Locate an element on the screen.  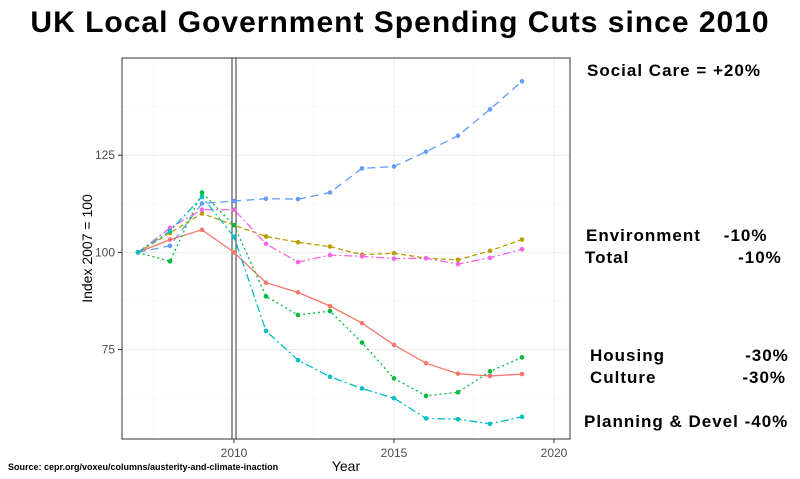
annotation-social-care: Social Care = +20% is located at coordinates (674, 70).